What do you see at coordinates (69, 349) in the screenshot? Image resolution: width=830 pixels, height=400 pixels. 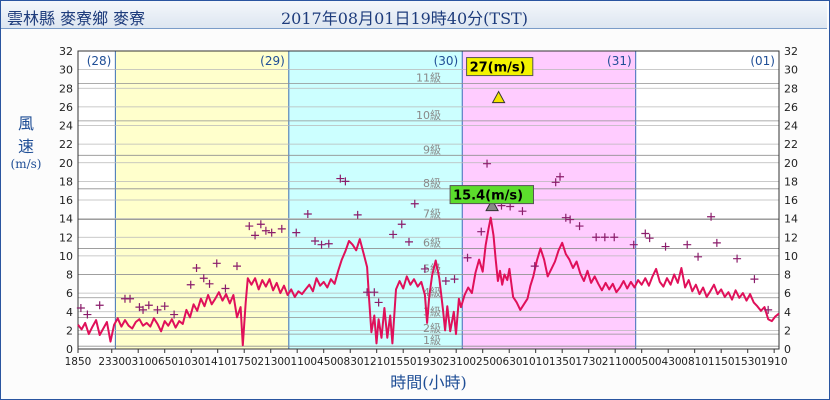 I see `y-tick-left-0: 0` at bounding box center [69, 349].